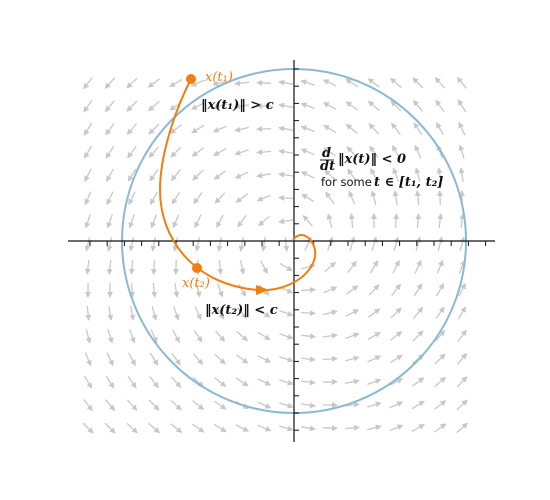 This screenshot has width=550, height=500. I want to click on label-norm-t2: ‖x(t₂)‖ < c, so click(241, 310).